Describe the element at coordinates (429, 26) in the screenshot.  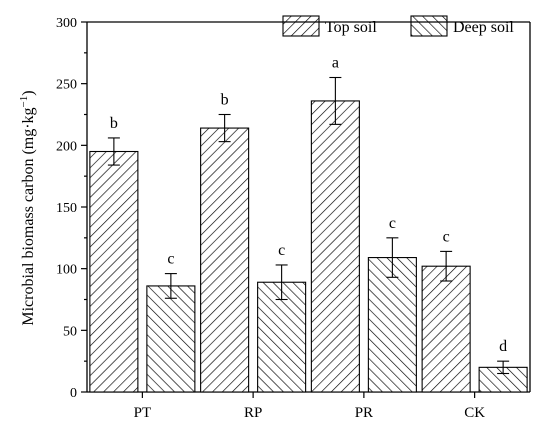
I see `legend-swatch-deep-soil` at that location.